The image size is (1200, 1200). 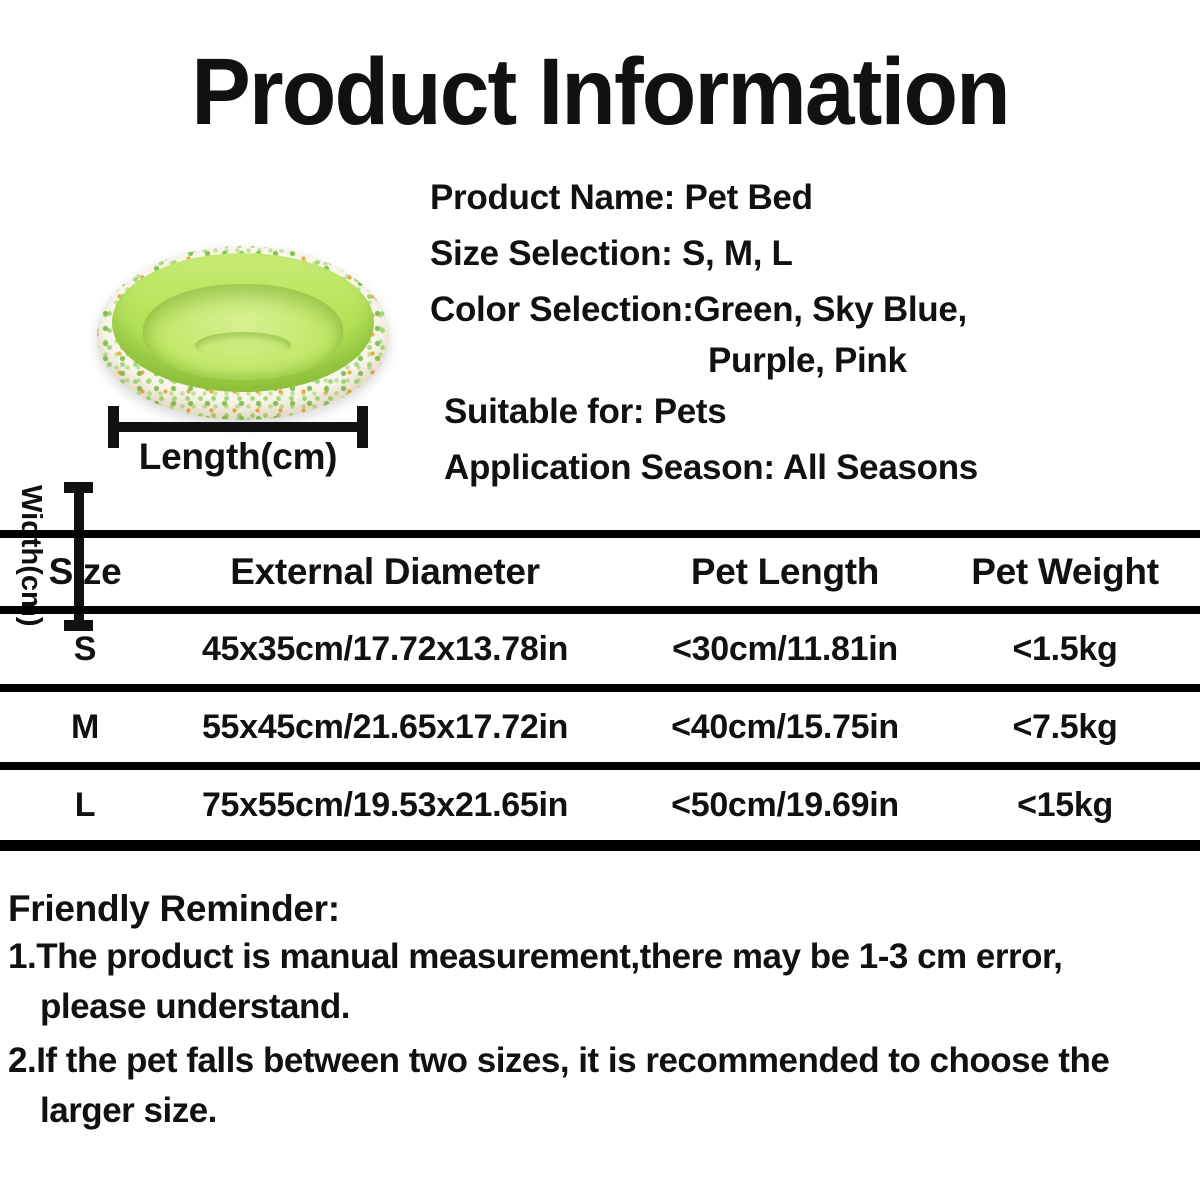 What do you see at coordinates (1065, 804) in the screenshot?
I see `cell-pet-weight: <15kg` at bounding box center [1065, 804].